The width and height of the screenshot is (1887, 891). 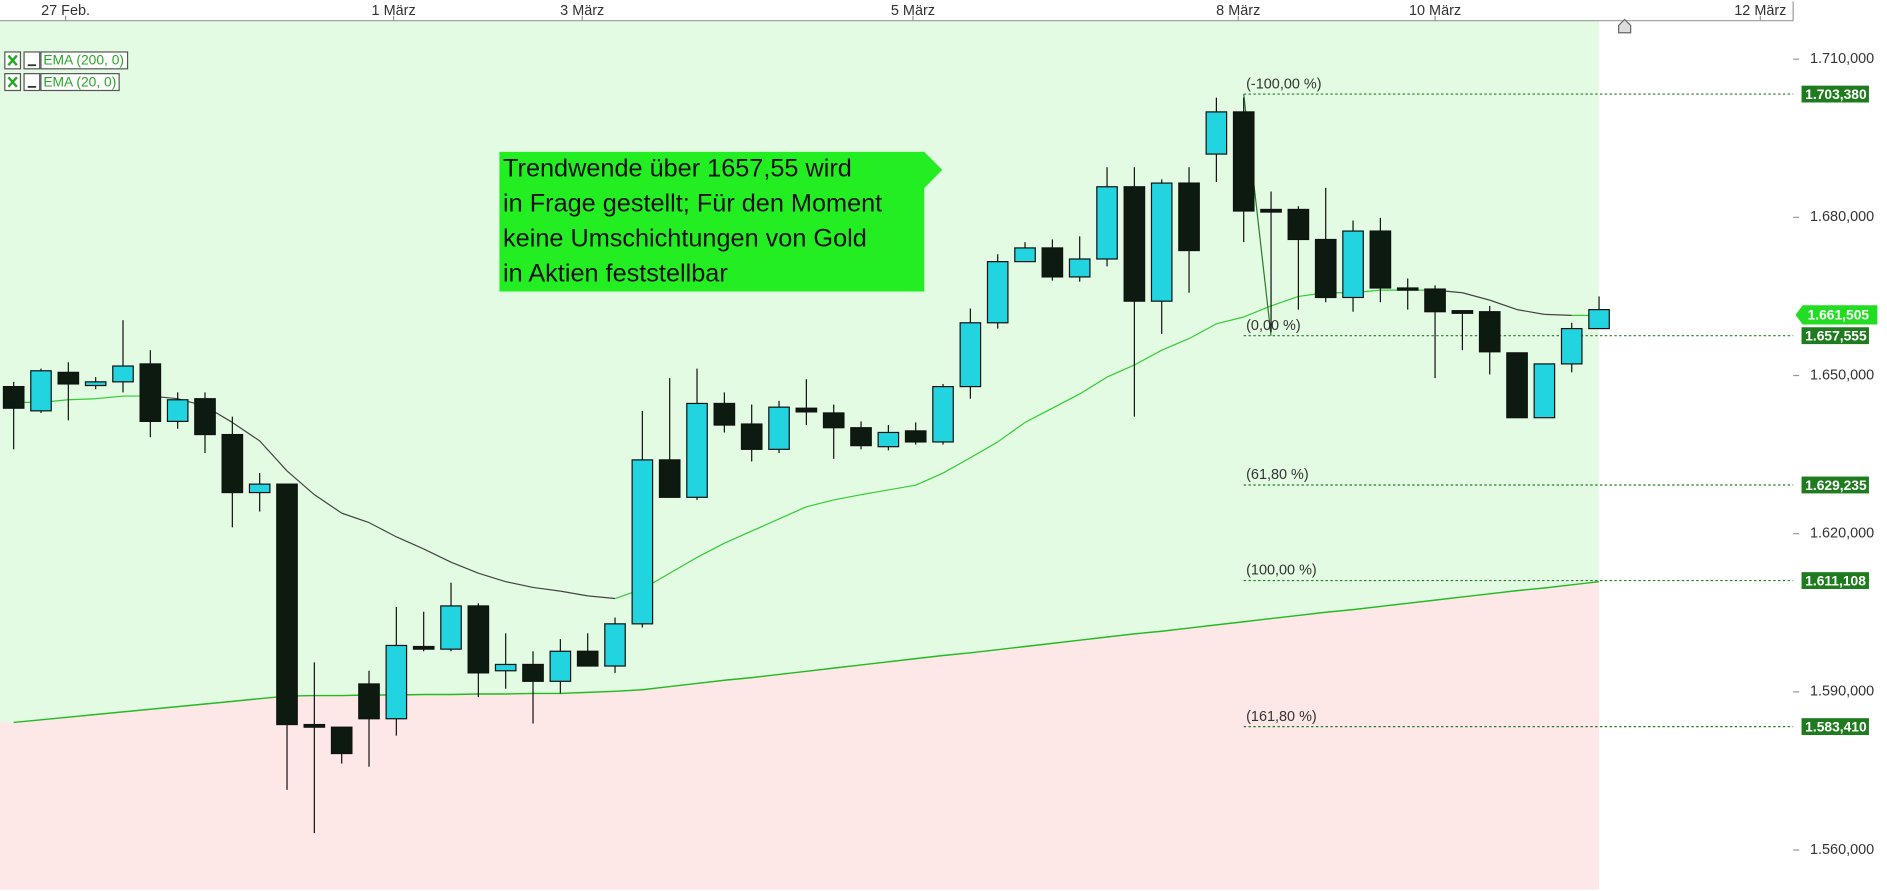 What do you see at coordinates (1238, 11) in the screenshot?
I see `x-tick-label: 8 März` at bounding box center [1238, 11].